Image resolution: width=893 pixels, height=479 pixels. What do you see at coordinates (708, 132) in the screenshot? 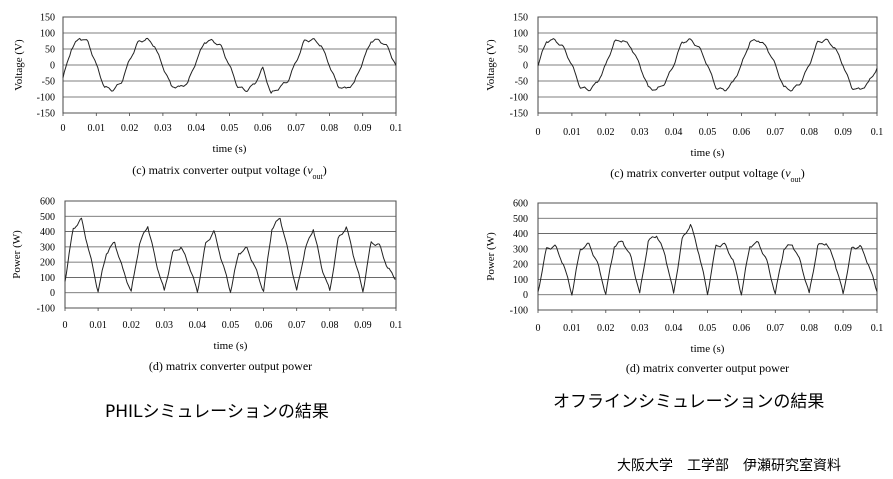
I see `offline-voltage-x-tick-label: 0.05` at bounding box center [708, 132].